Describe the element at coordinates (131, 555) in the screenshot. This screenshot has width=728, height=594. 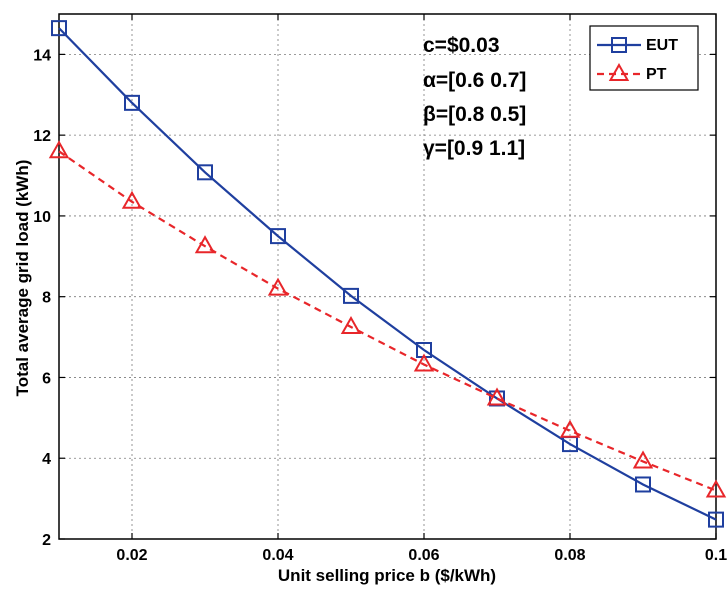
I see `x-tick-label: 0.02` at that location.